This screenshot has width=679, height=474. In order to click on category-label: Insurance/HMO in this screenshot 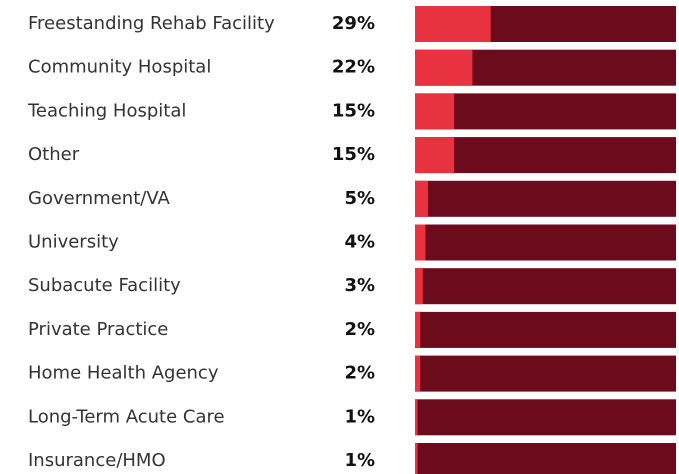, I will do `click(97, 460)`.